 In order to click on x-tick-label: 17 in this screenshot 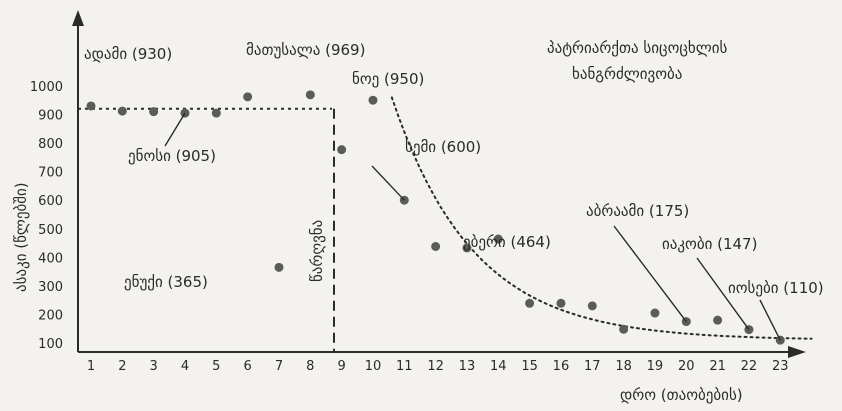, I will do `click(592, 366)`.